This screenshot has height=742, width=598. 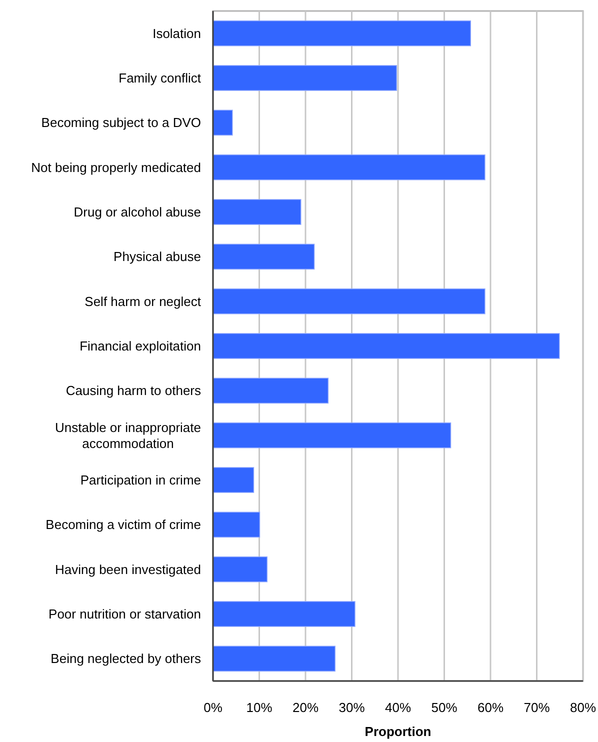 I want to click on x-tick-label: 50%, so click(x=444, y=707).